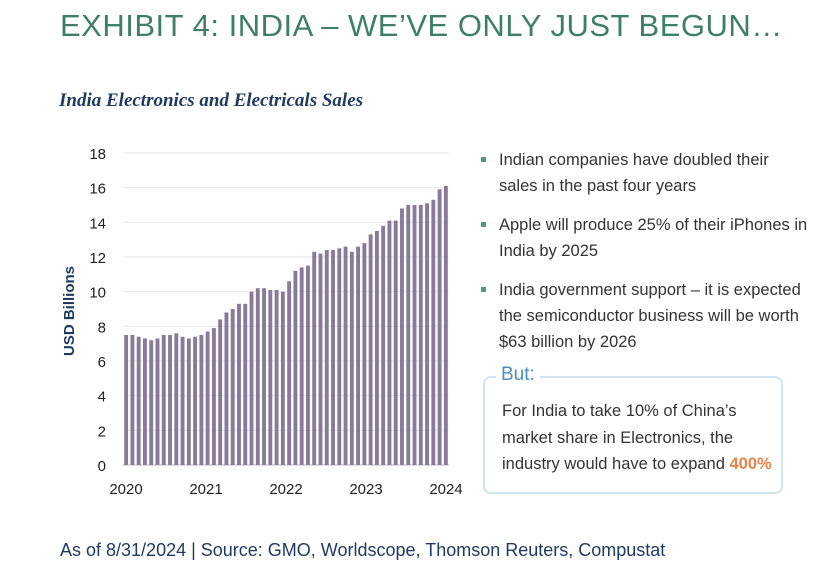 The height and width of the screenshot is (587, 835). Describe the element at coordinates (97, 258) in the screenshot. I see `y-tick-label: 12` at that location.